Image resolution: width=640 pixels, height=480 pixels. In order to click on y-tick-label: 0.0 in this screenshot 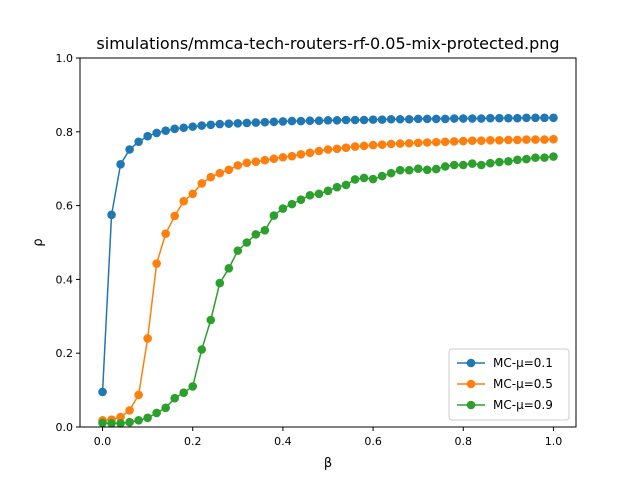, I will do `click(65, 427)`.